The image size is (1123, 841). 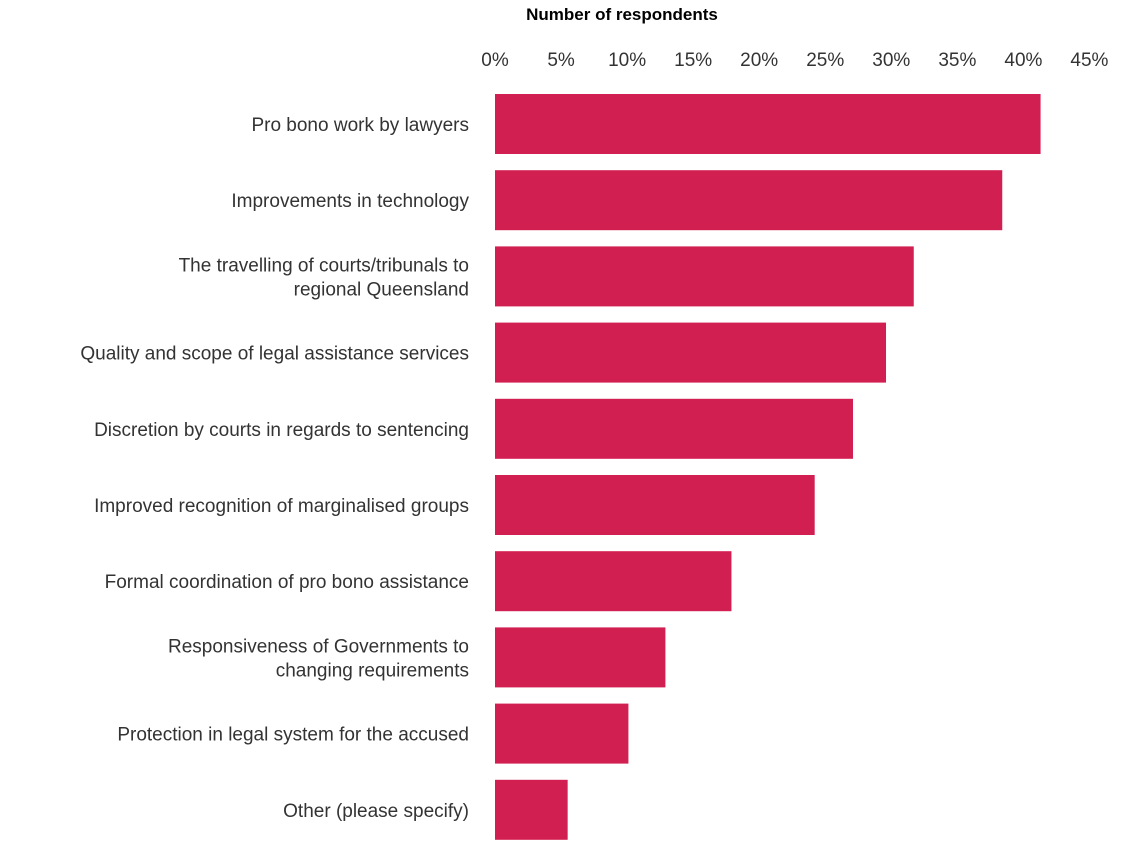 What do you see at coordinates (1023, 60) in the screenshot?
I see `x-tick-label: 40%` at bounding box center [1023, 60].